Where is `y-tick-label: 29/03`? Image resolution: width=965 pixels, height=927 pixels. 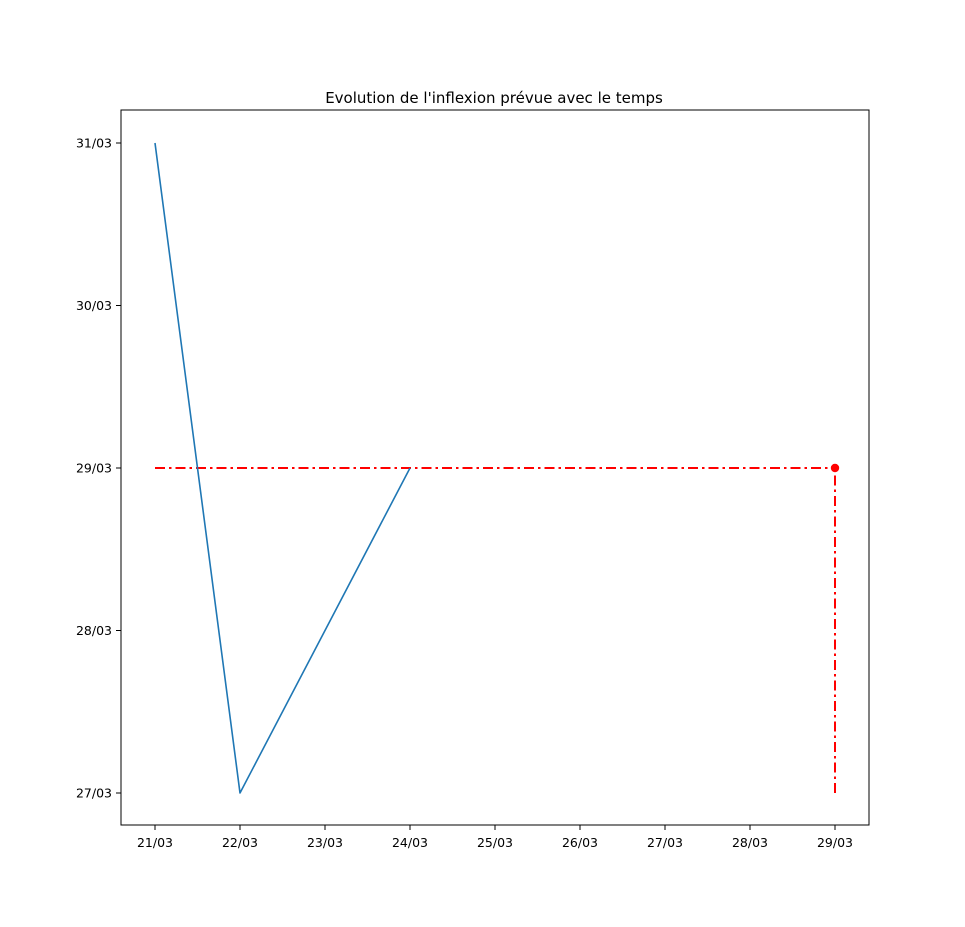
y-tick-label: 29/03 is located at coordinates (94, 468).